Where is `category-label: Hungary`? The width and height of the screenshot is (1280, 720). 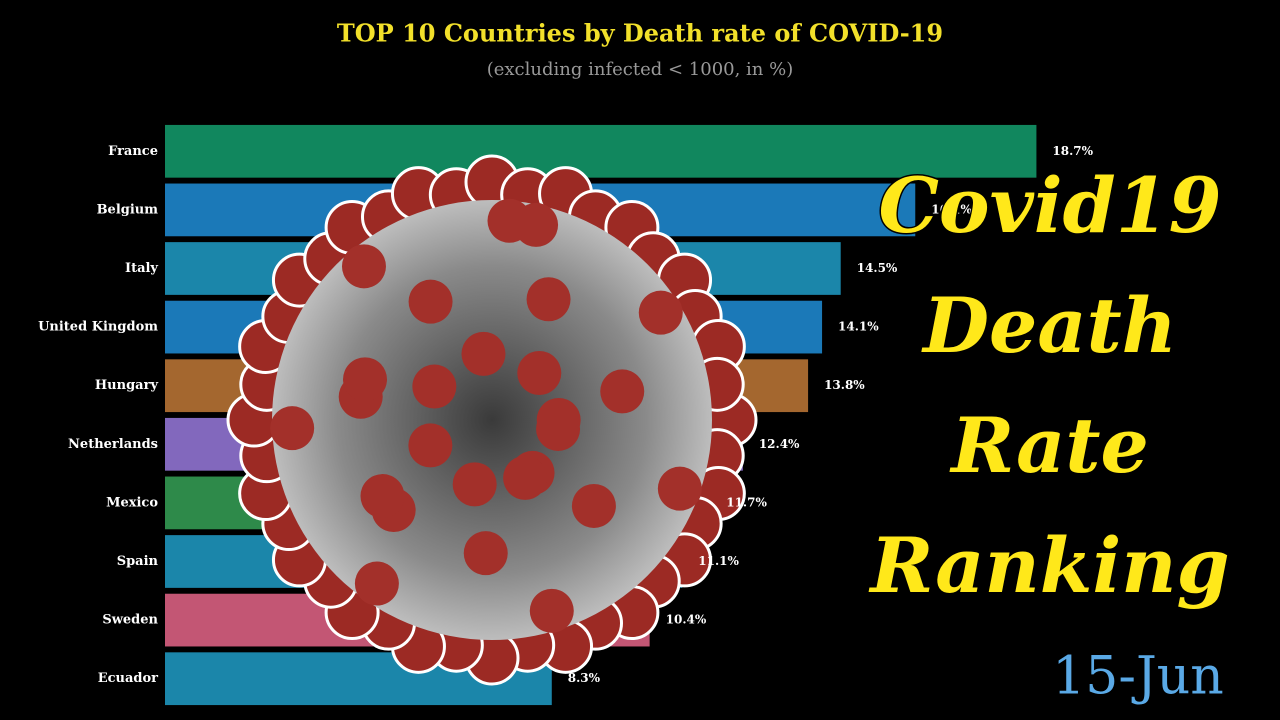 category-label: Hungary is located at coordinates (127, 385).